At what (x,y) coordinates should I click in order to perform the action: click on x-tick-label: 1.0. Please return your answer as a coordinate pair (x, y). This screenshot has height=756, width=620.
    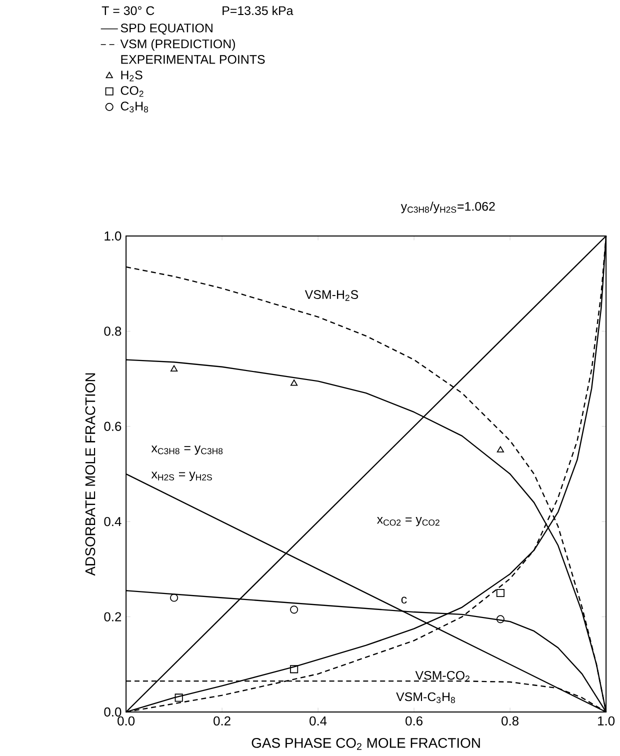
    Looking at the image, I should click on (606, 721).